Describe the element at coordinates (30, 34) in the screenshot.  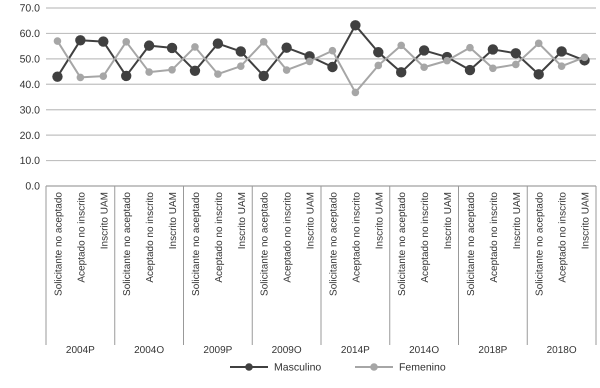
I see `y-tick-label: 60.0` at that location.